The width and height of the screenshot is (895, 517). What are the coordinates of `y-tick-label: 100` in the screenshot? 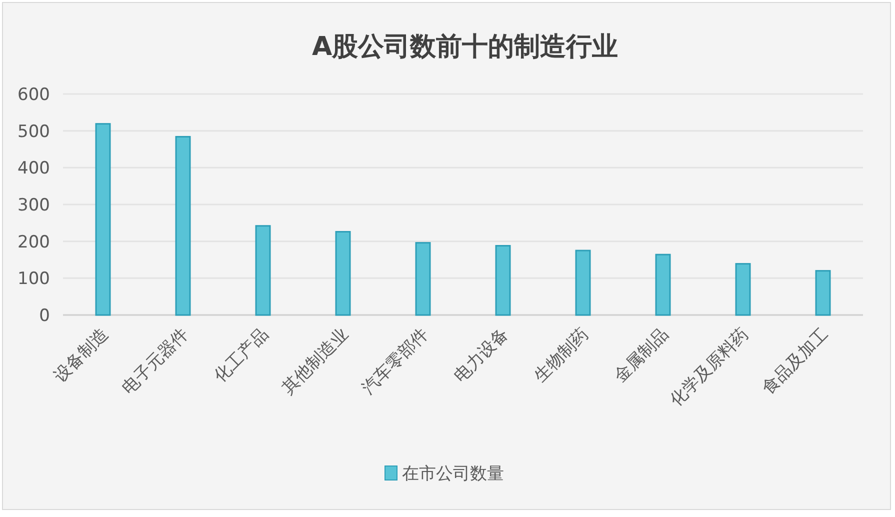 It's located at (34, 279).